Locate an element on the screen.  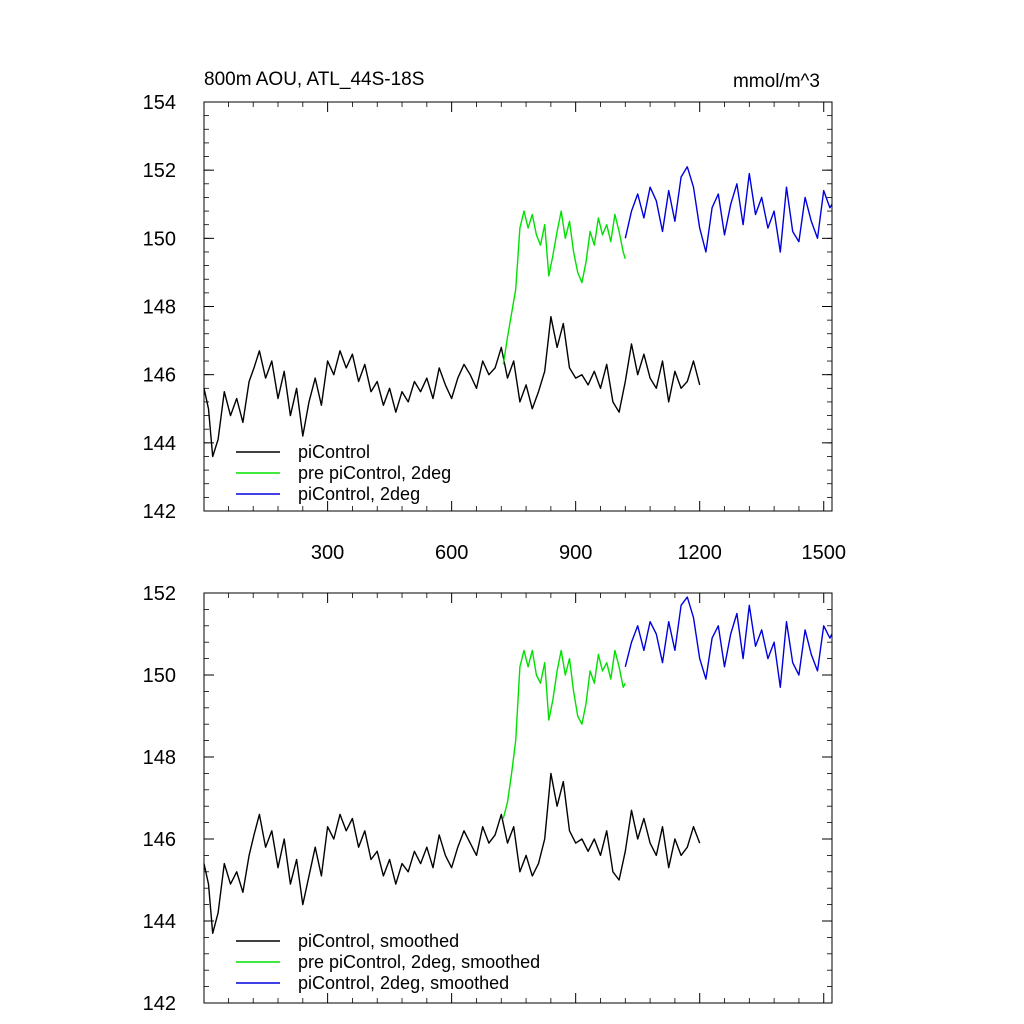
bottom-y-tick-label: 150 is located at coordinates (159, 676).